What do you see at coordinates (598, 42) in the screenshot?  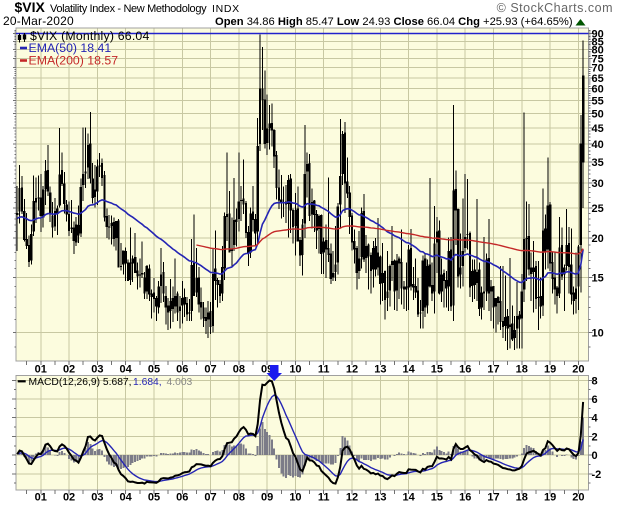 I see `svg-text: 85` at bounding box center [598, 42].